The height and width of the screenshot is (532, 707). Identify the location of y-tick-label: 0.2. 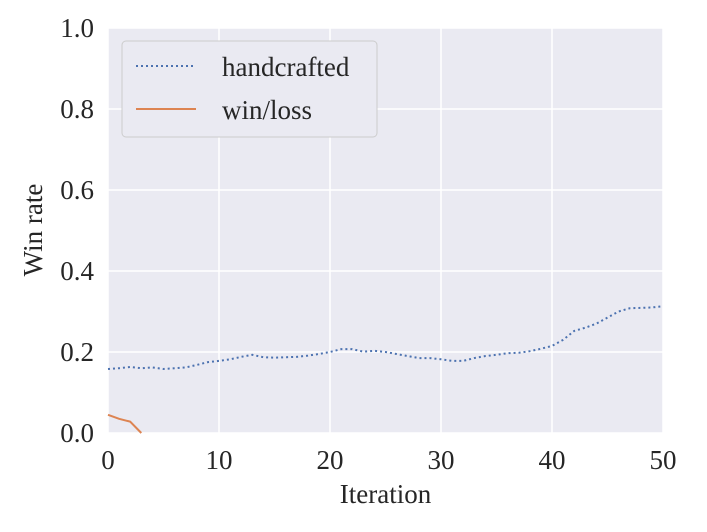
(77, 352).